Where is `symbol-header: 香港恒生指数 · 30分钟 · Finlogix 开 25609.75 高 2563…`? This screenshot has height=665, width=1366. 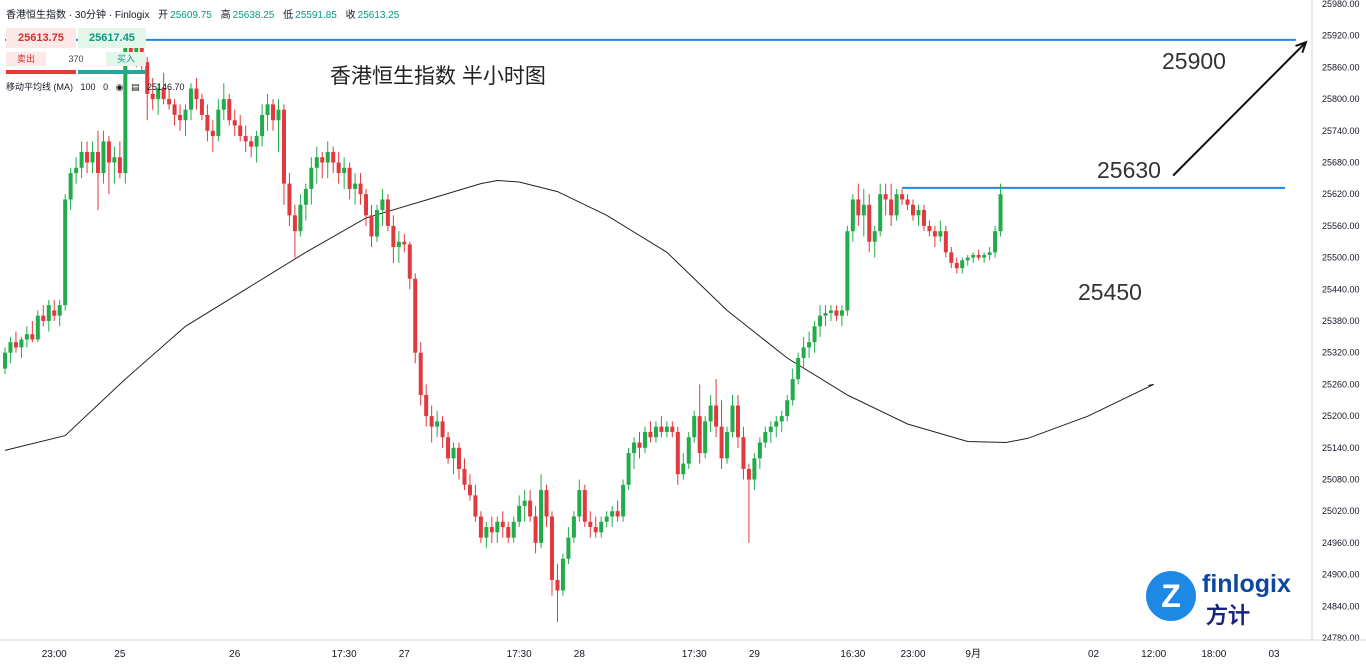
symbol-header: 香港恒生指数 · 30分钟 · Finlogix 开 25609.75 高 2563… is located at coordinates (202, 13).